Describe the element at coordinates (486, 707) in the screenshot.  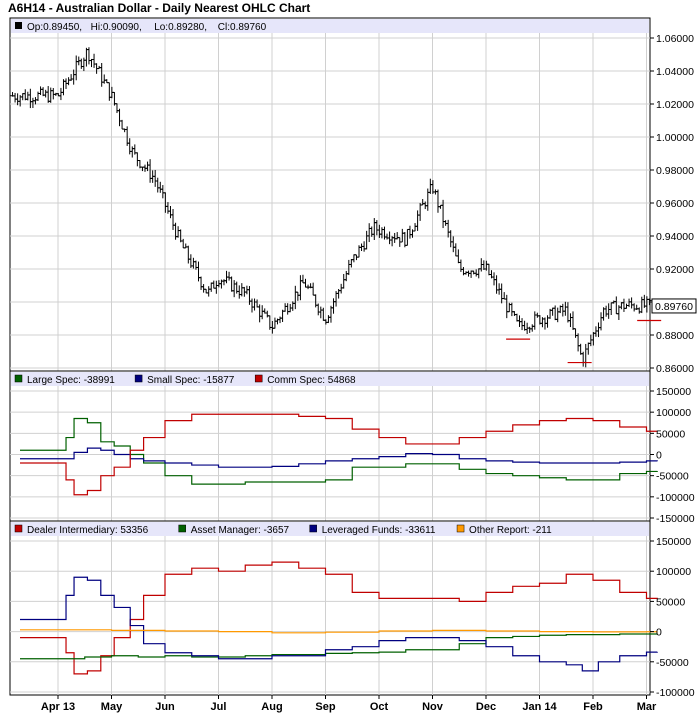
I see `x-tick-label: Dec` at that location.